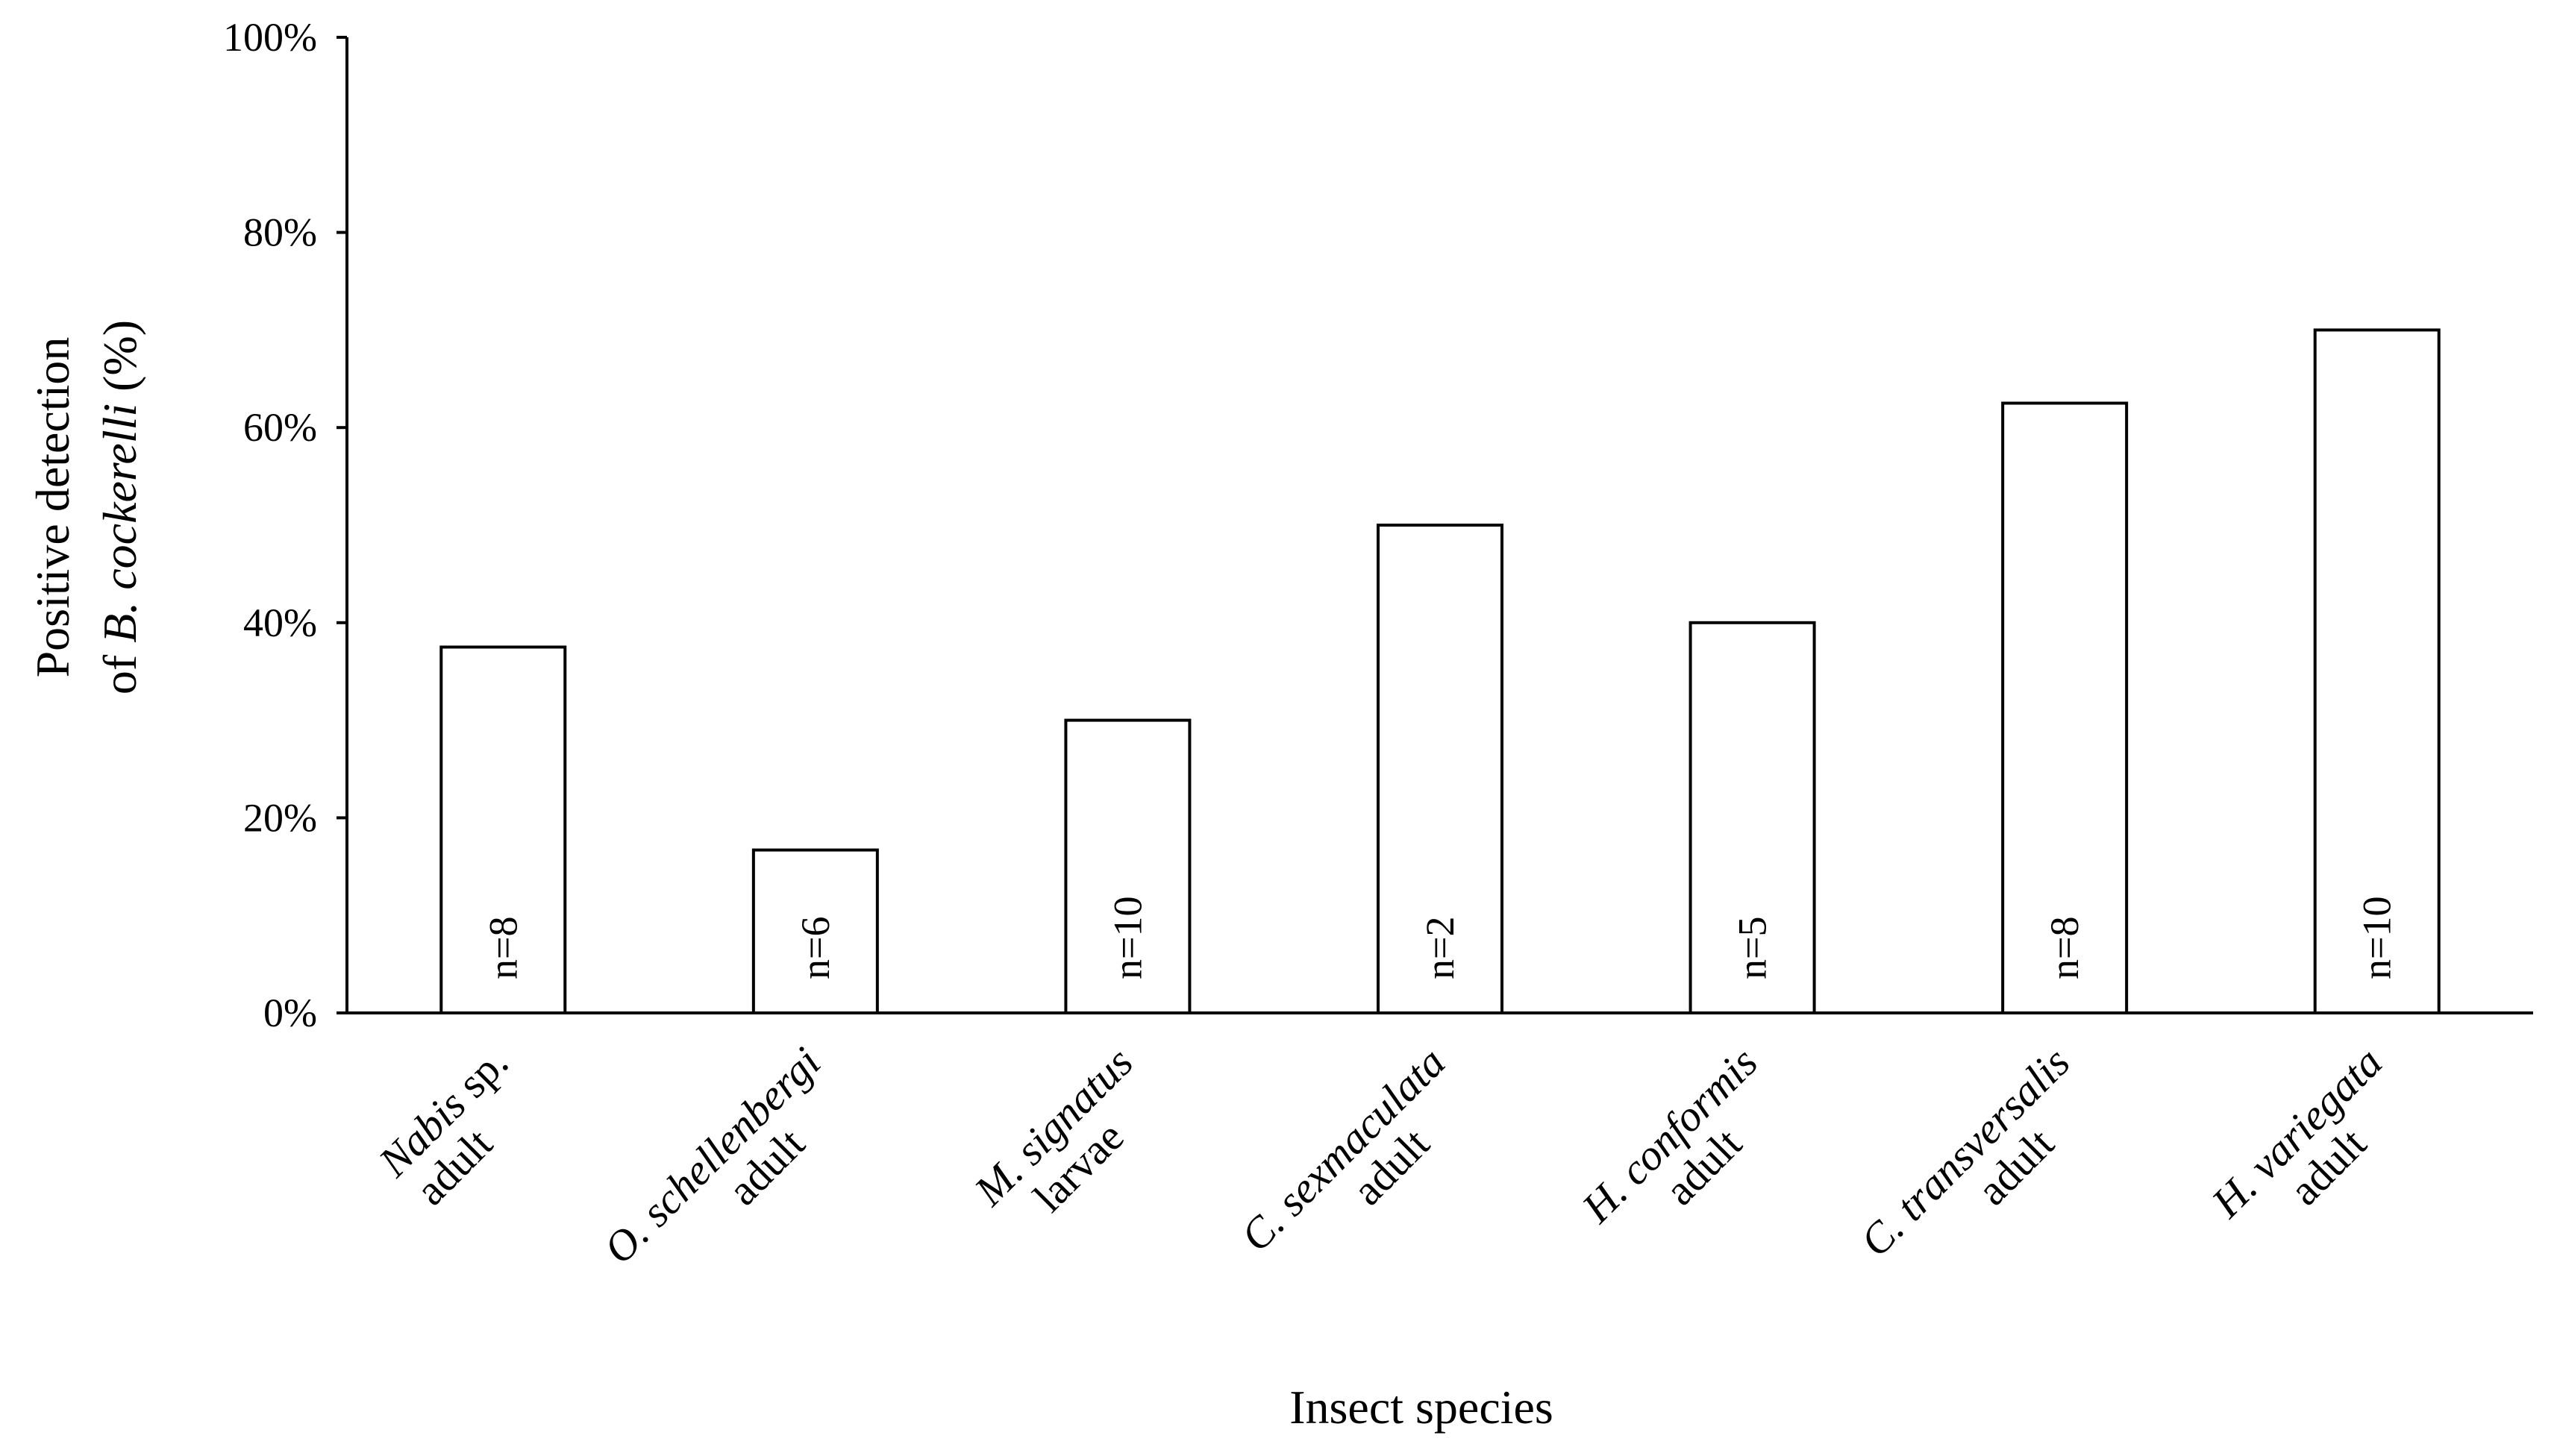  I want to click on sample-size-label: n=2, so click(1440, 948).